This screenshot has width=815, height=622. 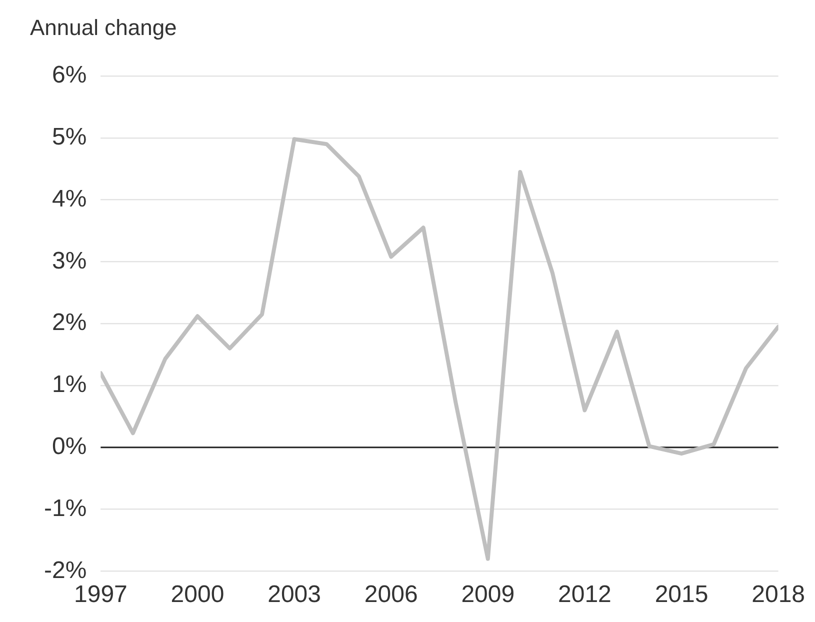 I want to click on y-tick-label: 1%, so click(x=69, y=384).